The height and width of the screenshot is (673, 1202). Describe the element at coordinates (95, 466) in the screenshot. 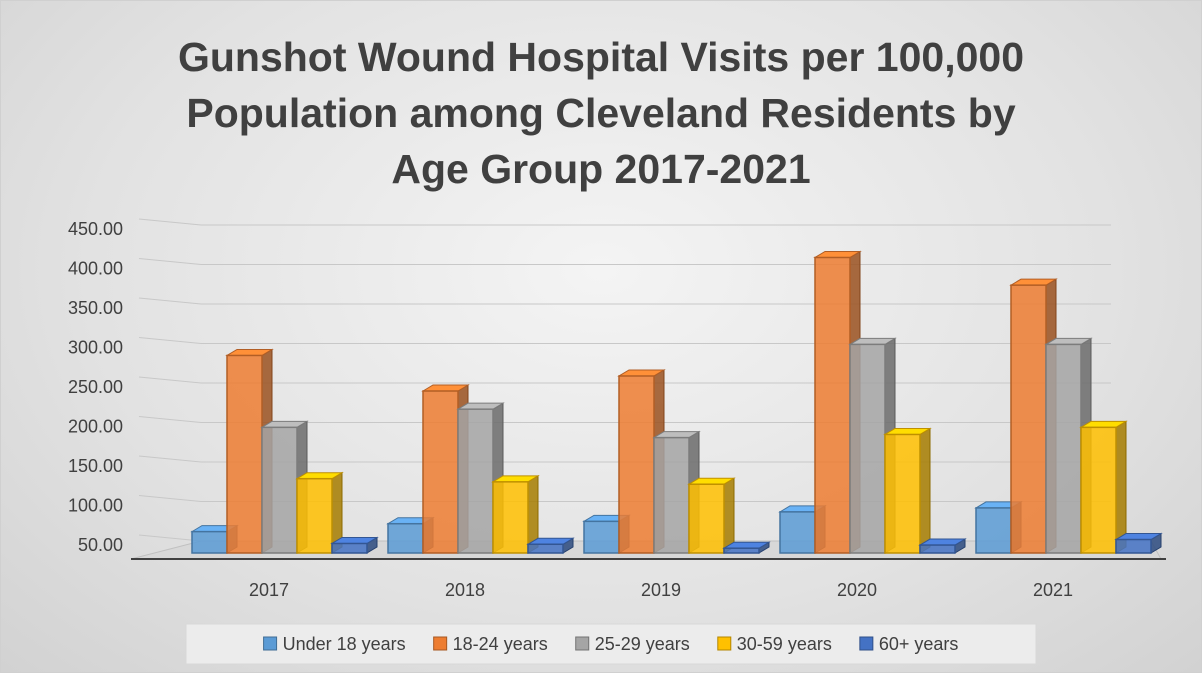

I see `y-tick-label: 150.00` at that location.